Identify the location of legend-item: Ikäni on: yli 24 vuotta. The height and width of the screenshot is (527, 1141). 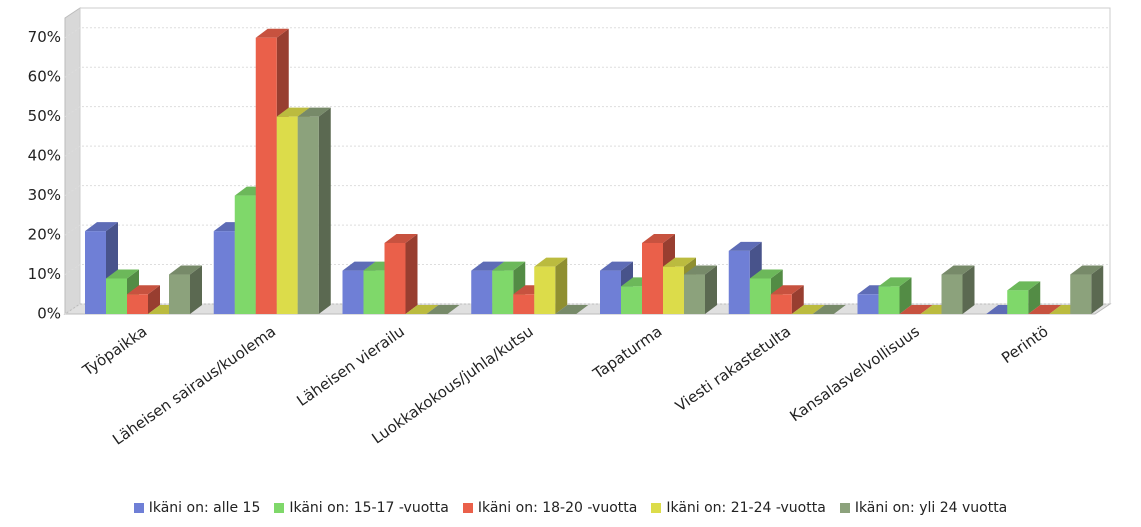
(923, 508).